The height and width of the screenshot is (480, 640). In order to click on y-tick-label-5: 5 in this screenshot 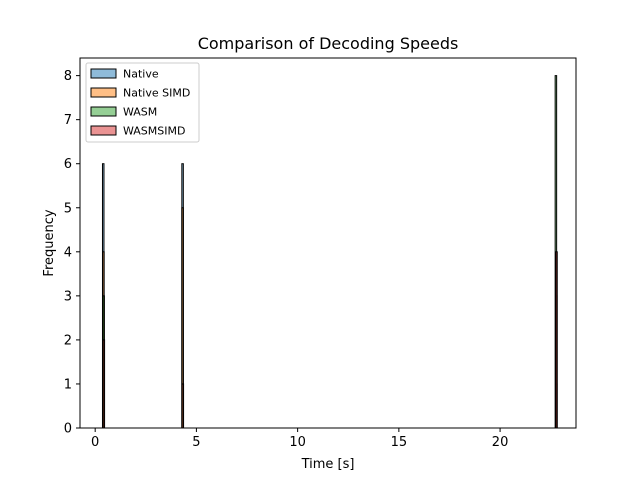, I will do `click(68, 208)`.